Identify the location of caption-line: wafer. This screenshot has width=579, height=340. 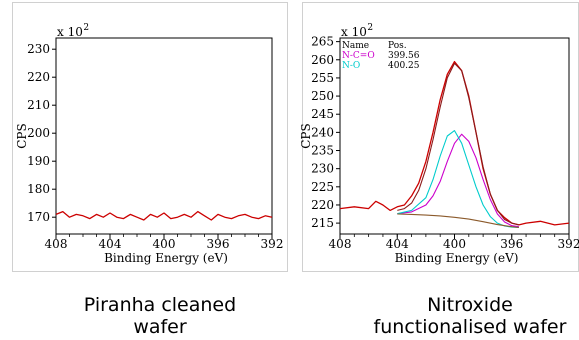
(160, 327).